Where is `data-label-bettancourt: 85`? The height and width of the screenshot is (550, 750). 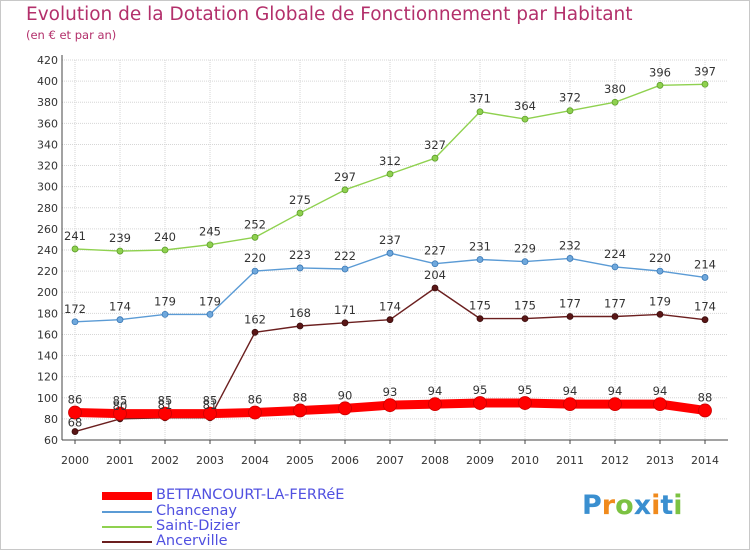
data-label-bettancourt: 85 is located at coordinates (210, 401).